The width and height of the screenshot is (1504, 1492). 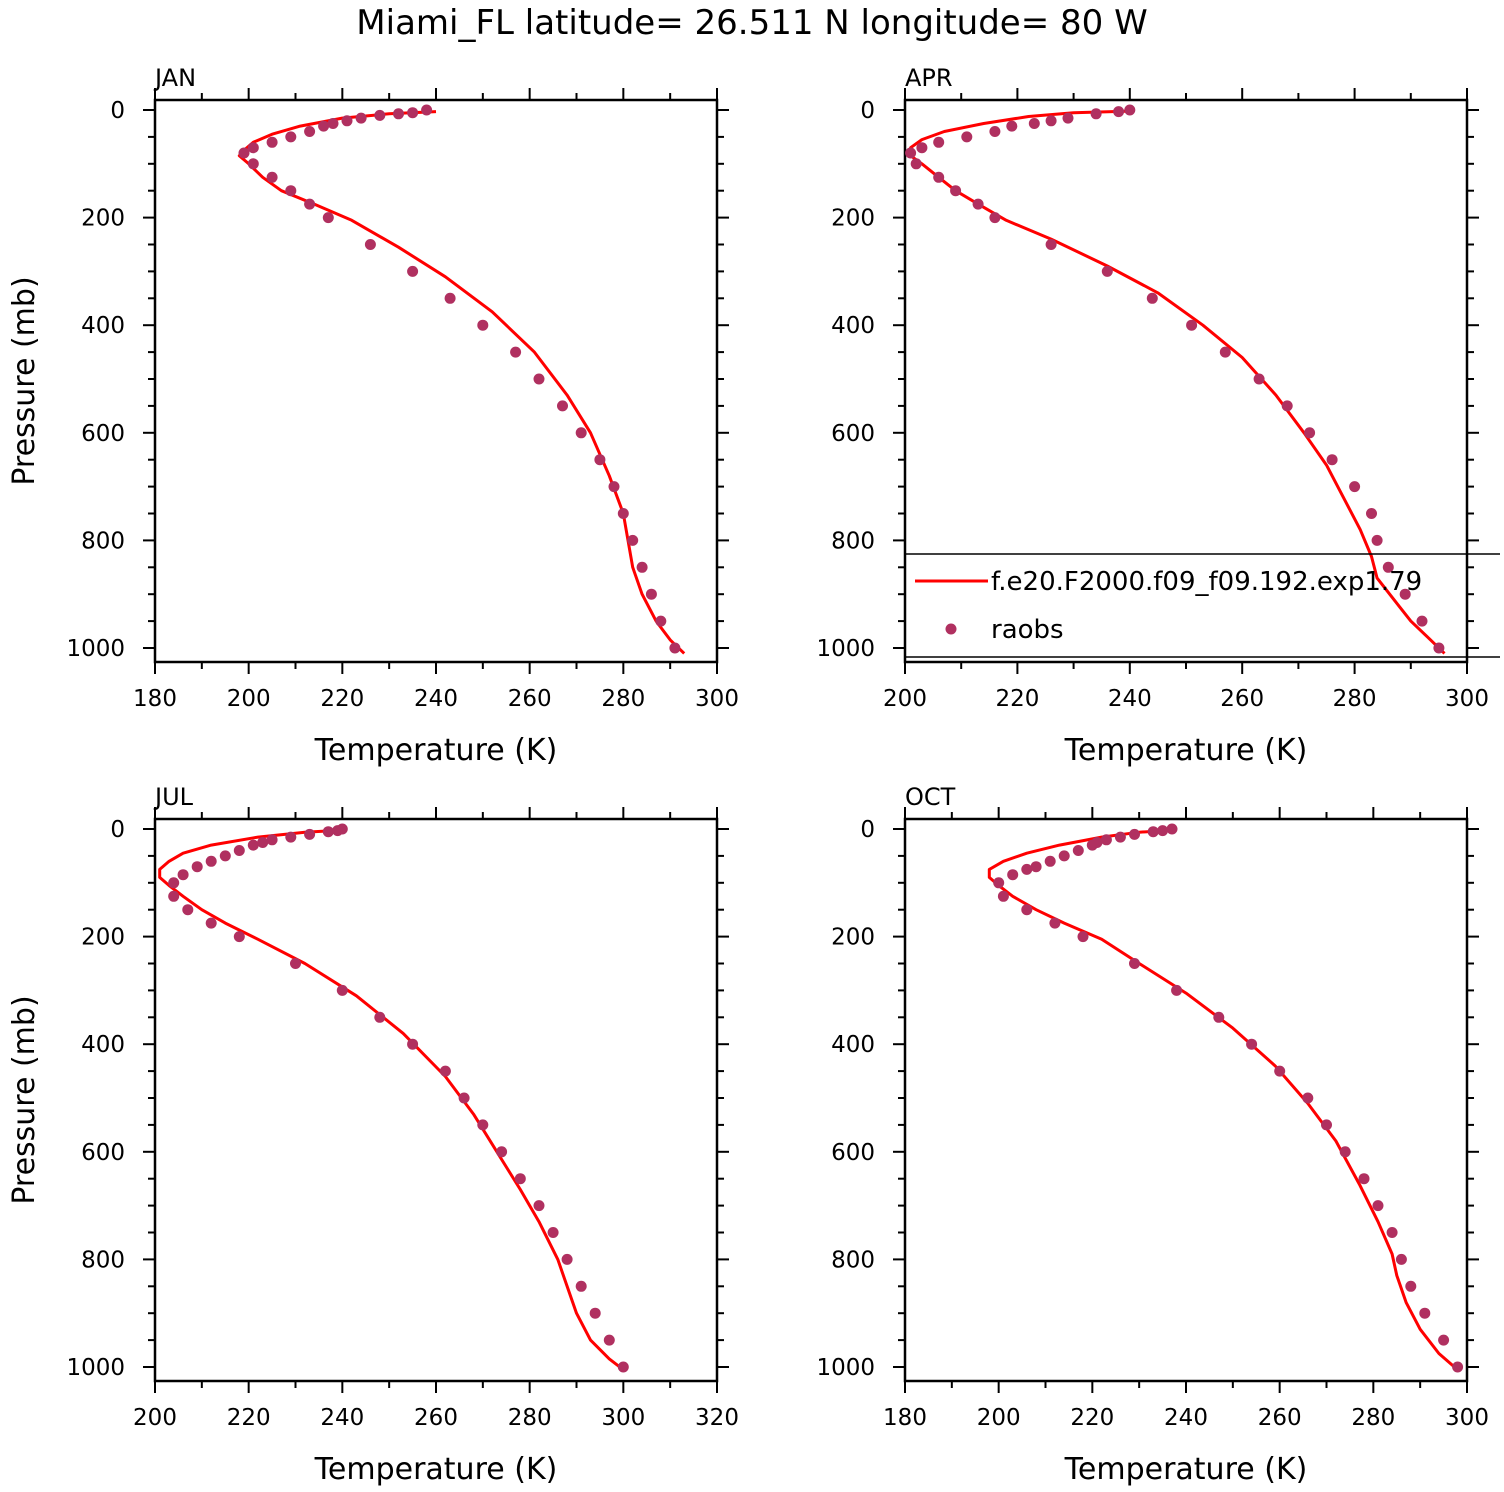 I want to click on panel-label-oct: OCT, so click(x=930, y=797).